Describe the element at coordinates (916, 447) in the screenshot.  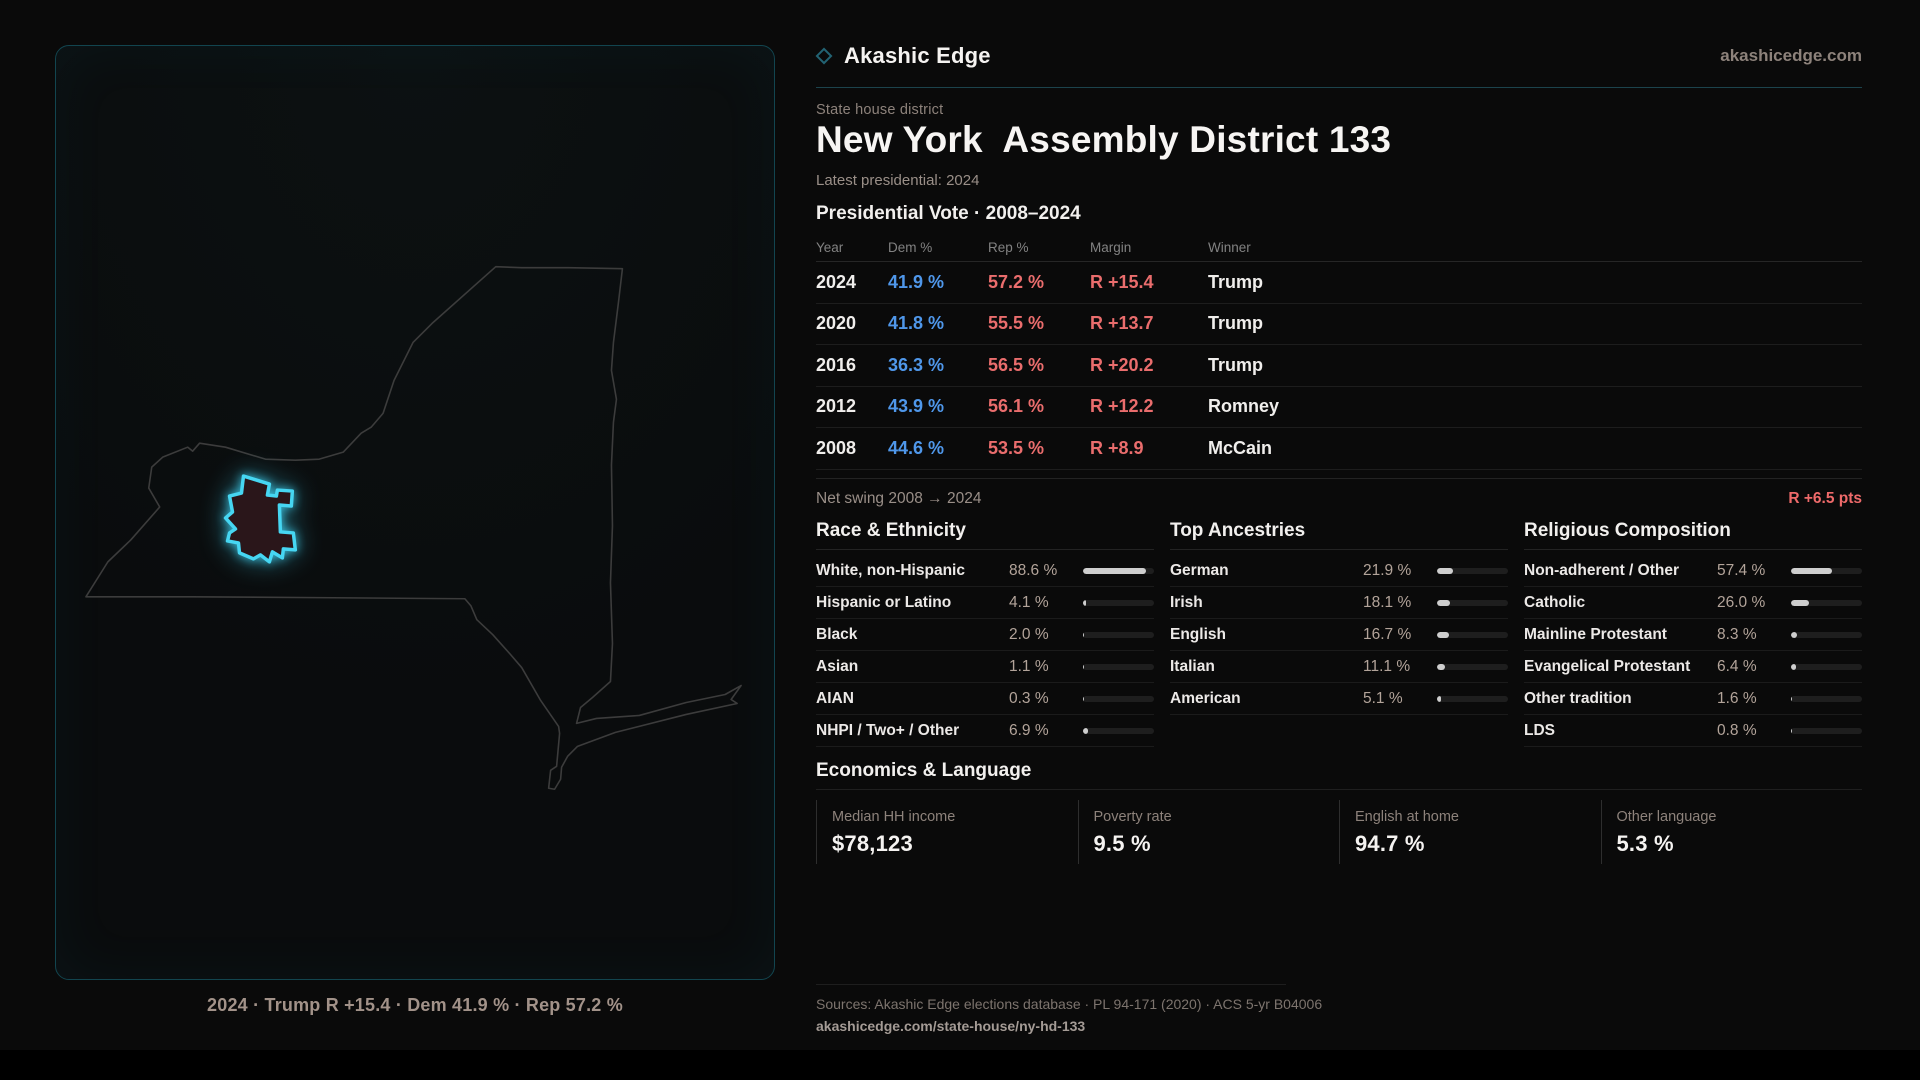
I see `dem-cell: 44.6 %` at that location.